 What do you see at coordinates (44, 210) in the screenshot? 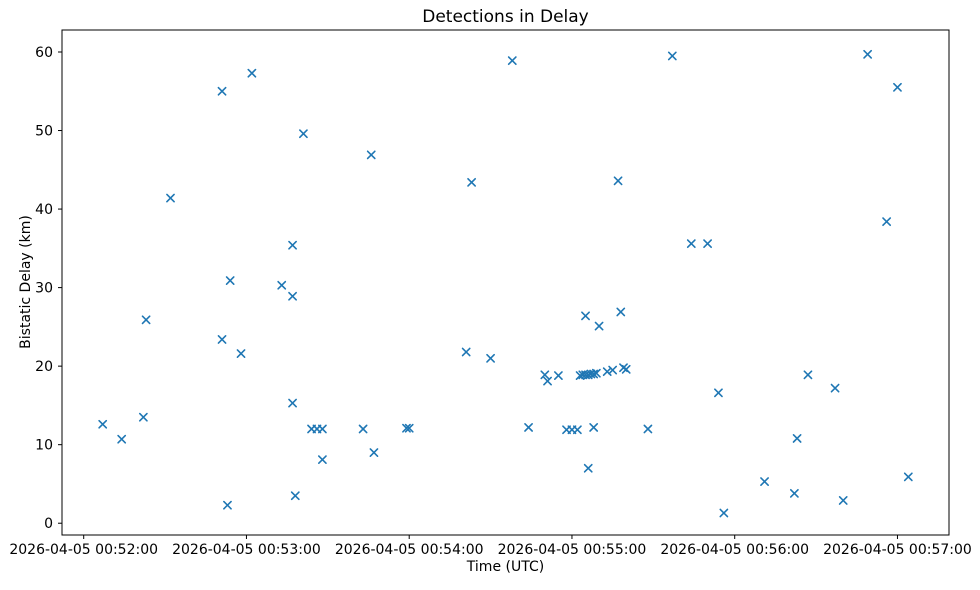
I see `y-tick-label: 40` at bounding box center [44, 210].